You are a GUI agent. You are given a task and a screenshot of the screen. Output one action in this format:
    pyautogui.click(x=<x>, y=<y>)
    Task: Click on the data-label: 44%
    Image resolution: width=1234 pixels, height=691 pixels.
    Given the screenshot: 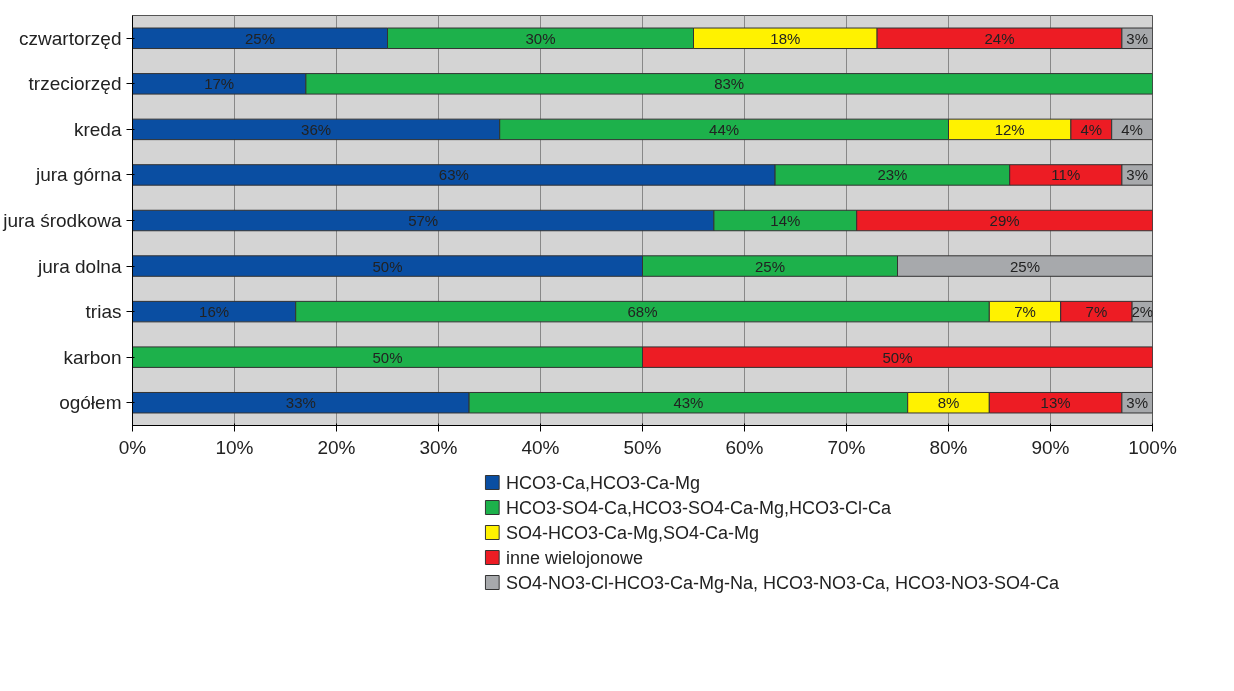 What is the action you would take?
    pyautogui.click(x=724, y=129)
    